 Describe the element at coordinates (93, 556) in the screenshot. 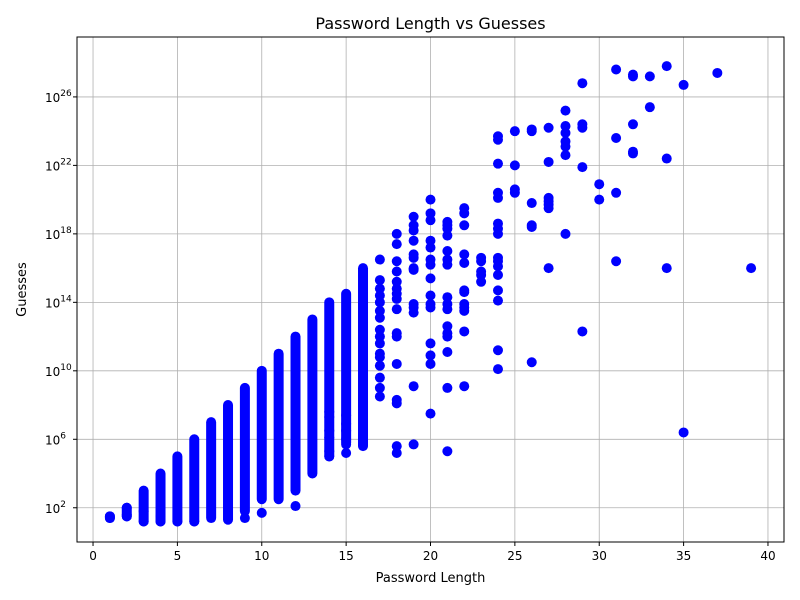

I see `x-tick-label: 0` at that location.